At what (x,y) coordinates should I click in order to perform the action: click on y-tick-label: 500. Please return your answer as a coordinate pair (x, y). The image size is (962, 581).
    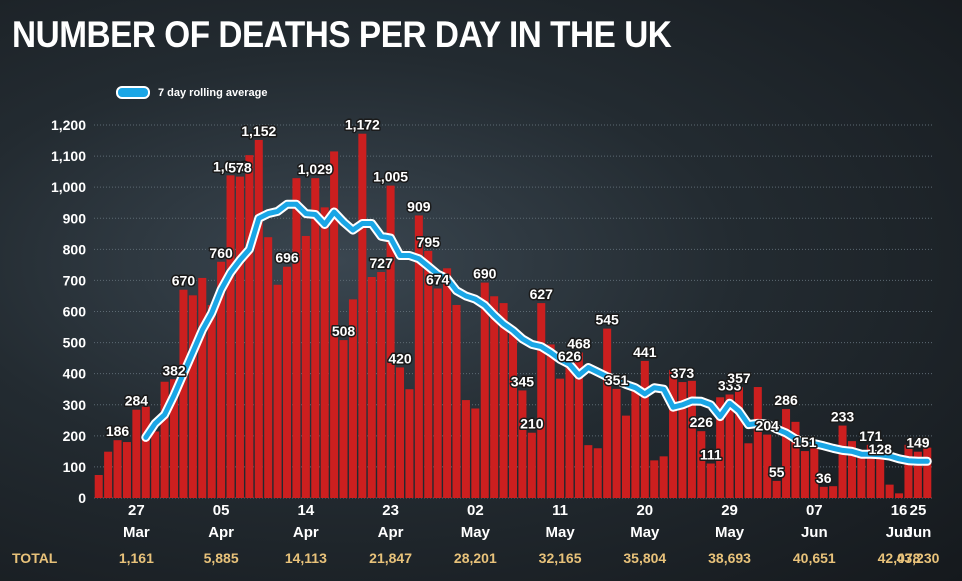
    Looking at the image, I should click on (75, 343).